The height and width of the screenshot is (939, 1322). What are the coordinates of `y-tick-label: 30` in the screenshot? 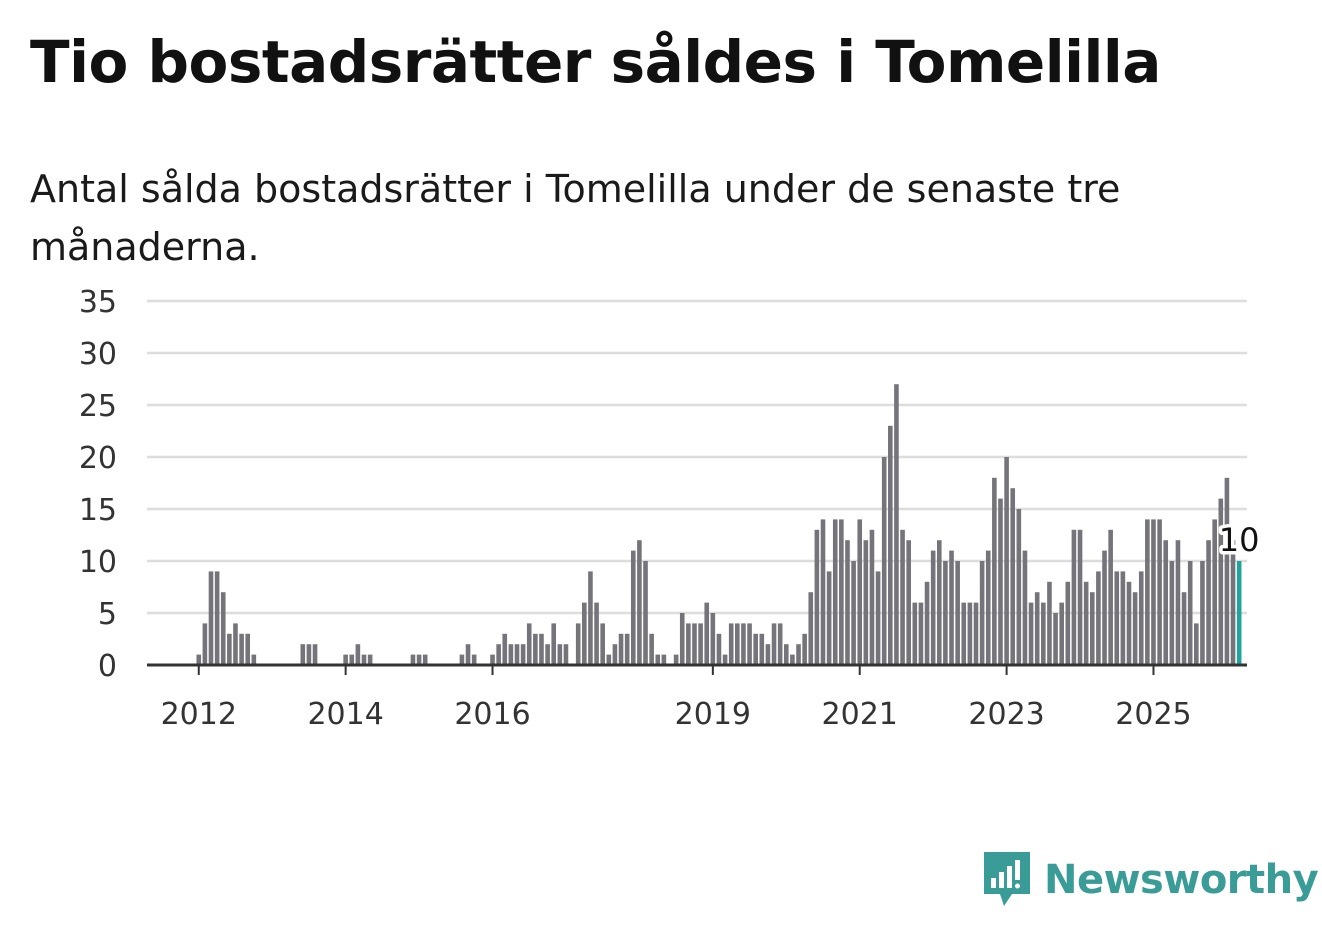 It's located at (98, 354).